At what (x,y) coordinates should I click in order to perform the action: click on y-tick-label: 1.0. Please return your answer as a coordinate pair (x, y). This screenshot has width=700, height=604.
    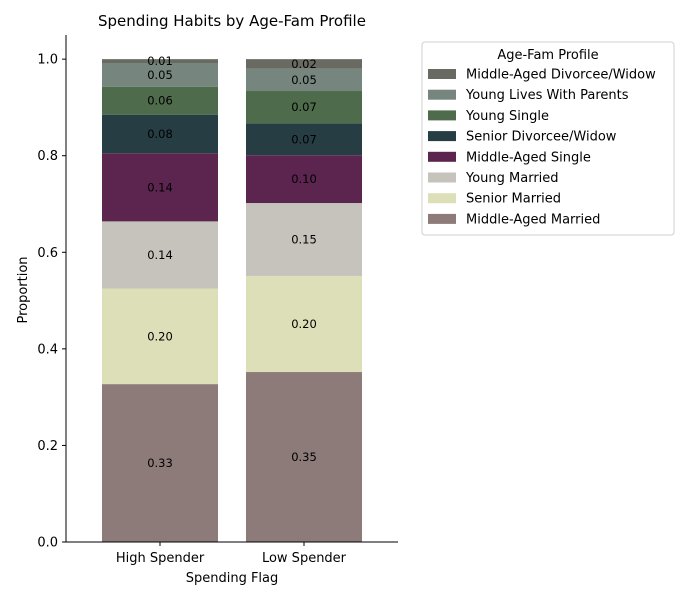
    Looking at the image, I should click on (47, 60).